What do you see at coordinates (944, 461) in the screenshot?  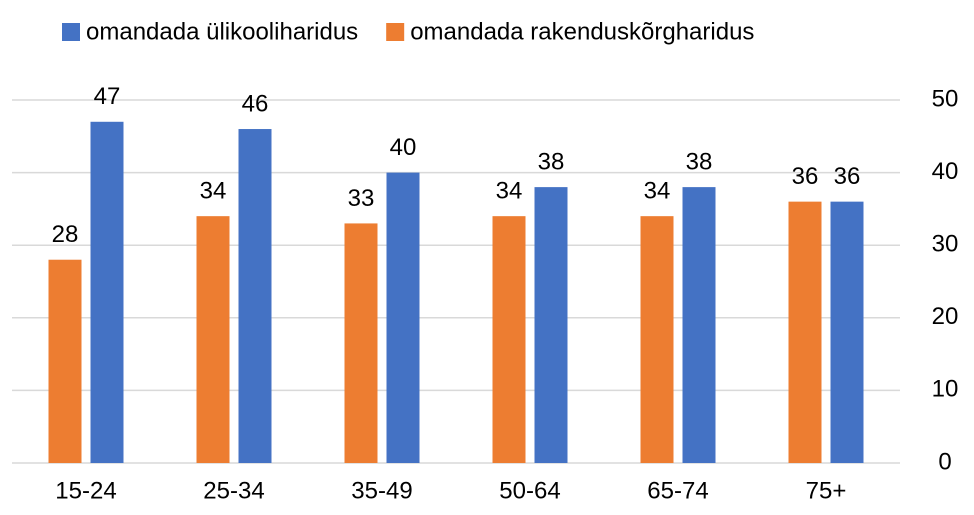 I see `y-tick-label: 0` at bounding box center [944, 461].